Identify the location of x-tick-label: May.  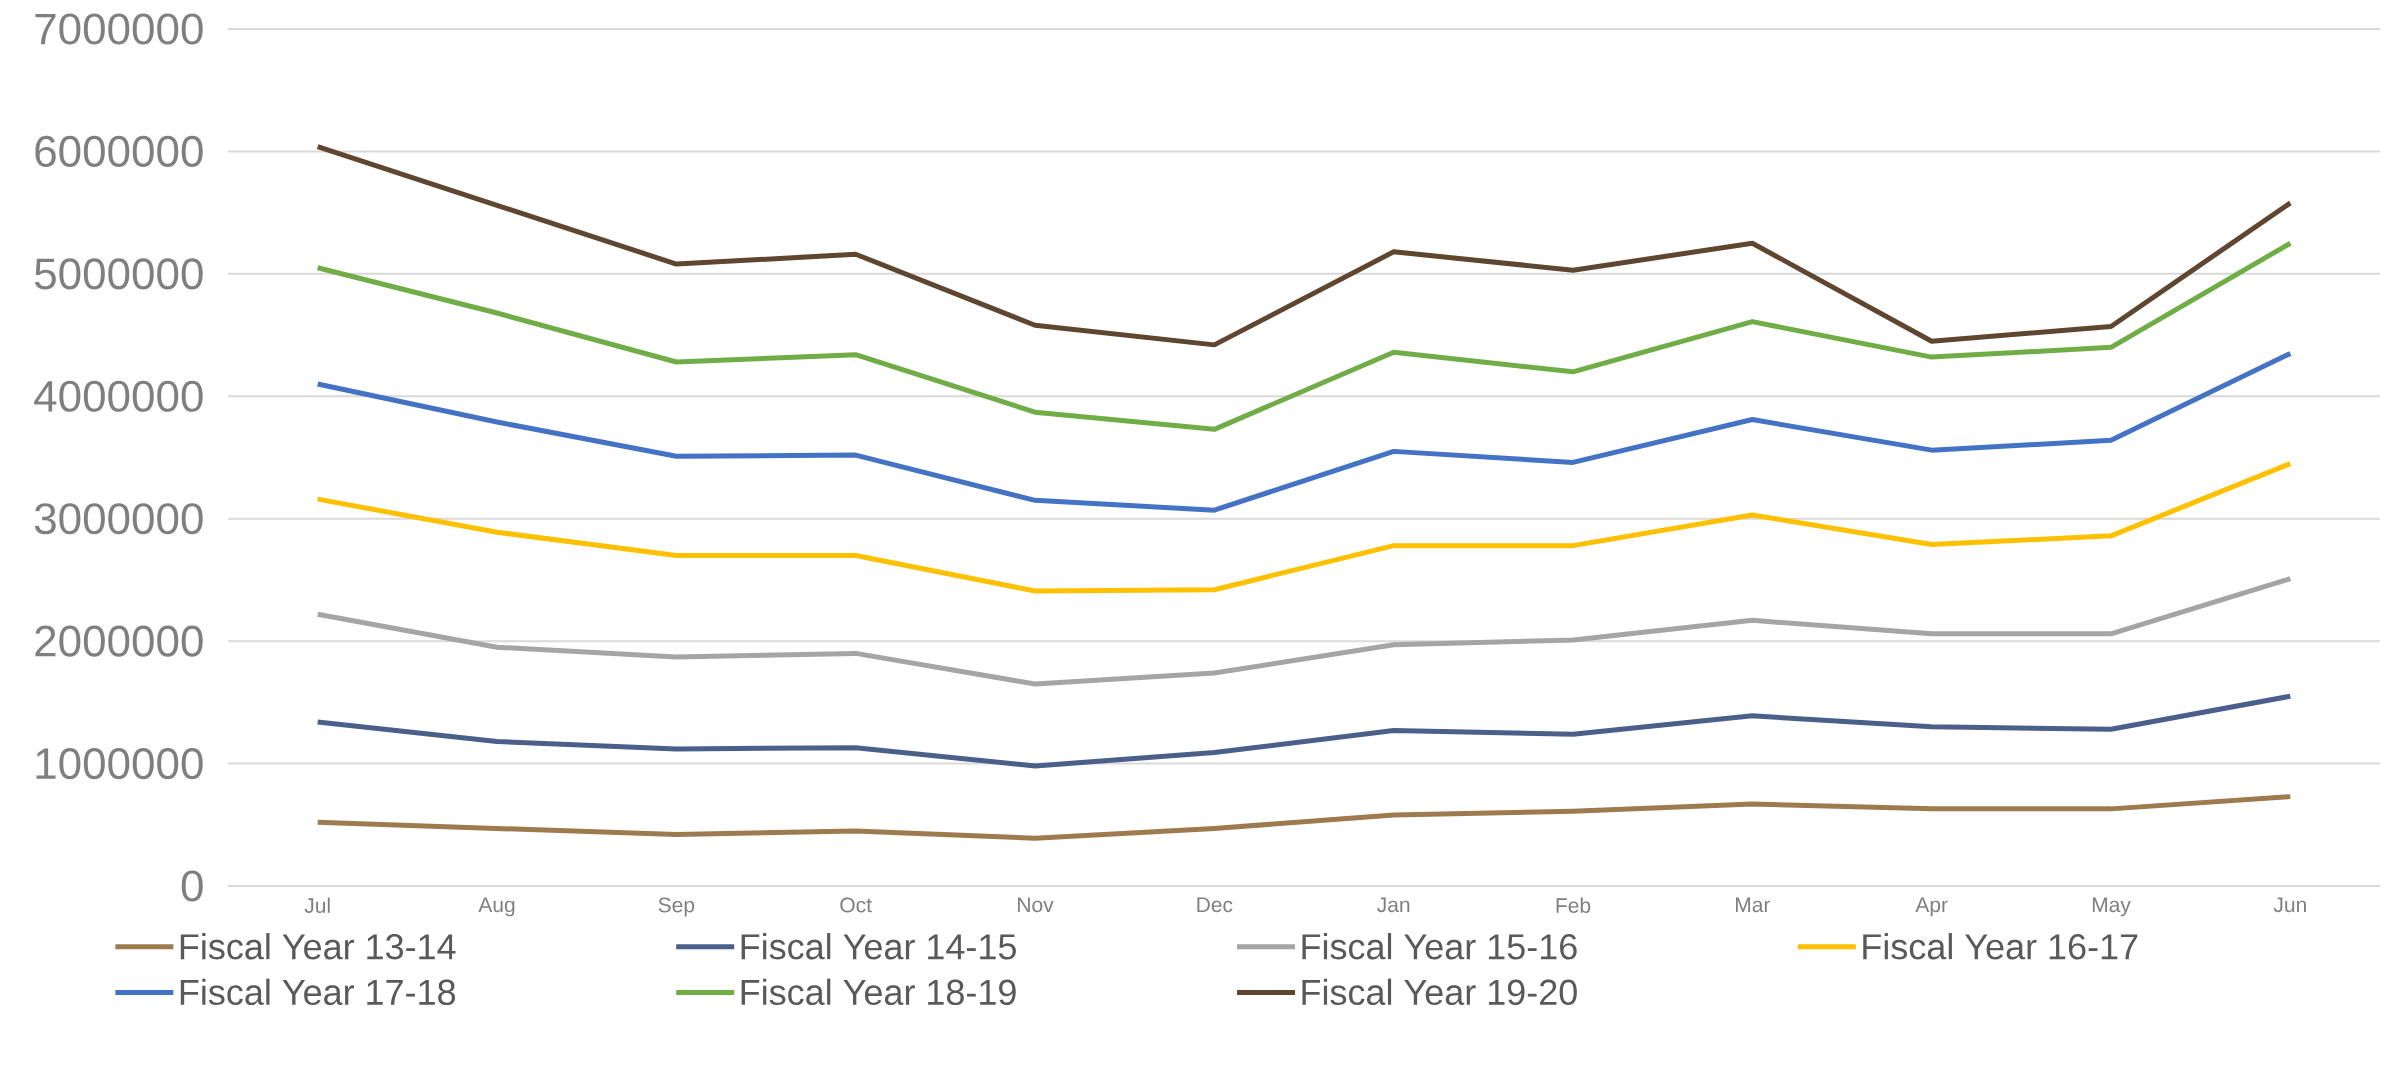
(2111, 907).